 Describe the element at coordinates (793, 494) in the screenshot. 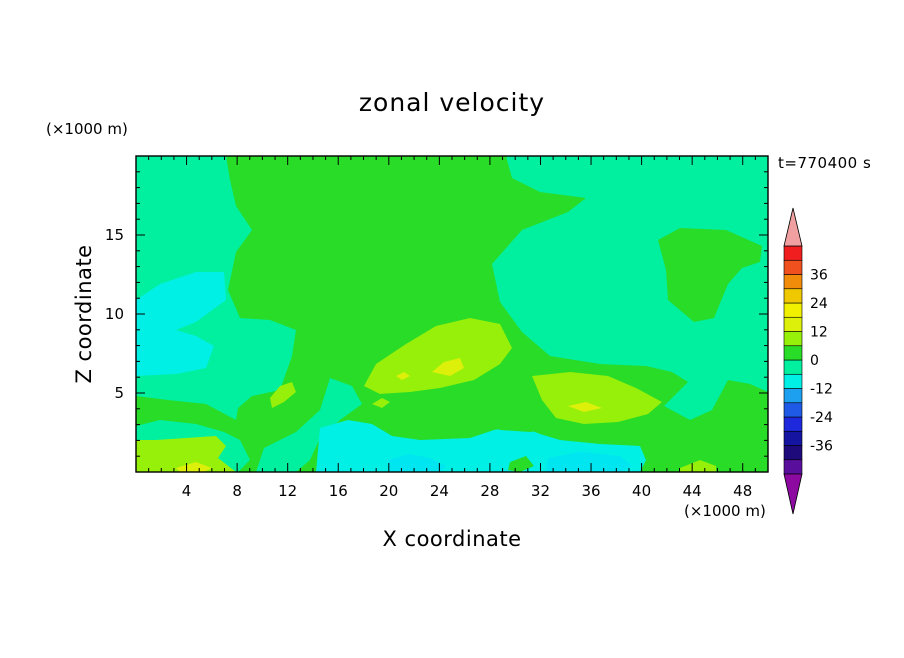

I see `colorbar-under-triangle` at that location.